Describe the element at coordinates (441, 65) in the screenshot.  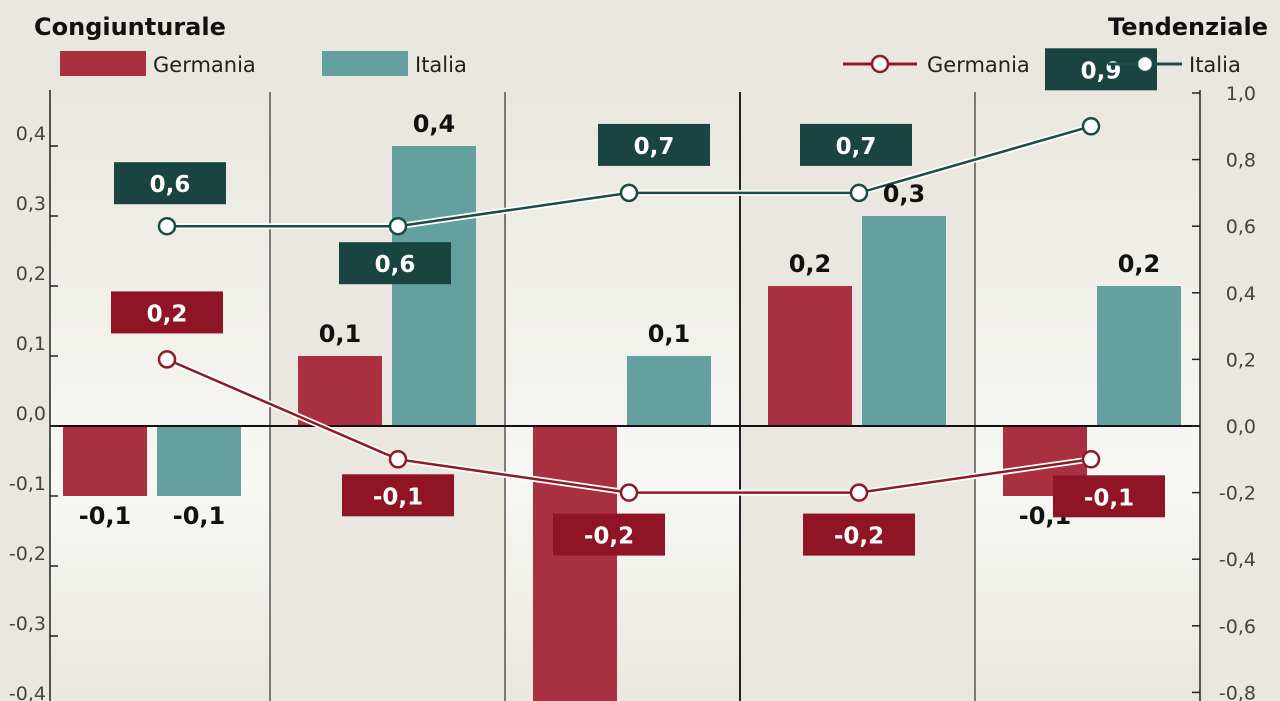
I see `legend-italia-bar-label: Italia` at that location.